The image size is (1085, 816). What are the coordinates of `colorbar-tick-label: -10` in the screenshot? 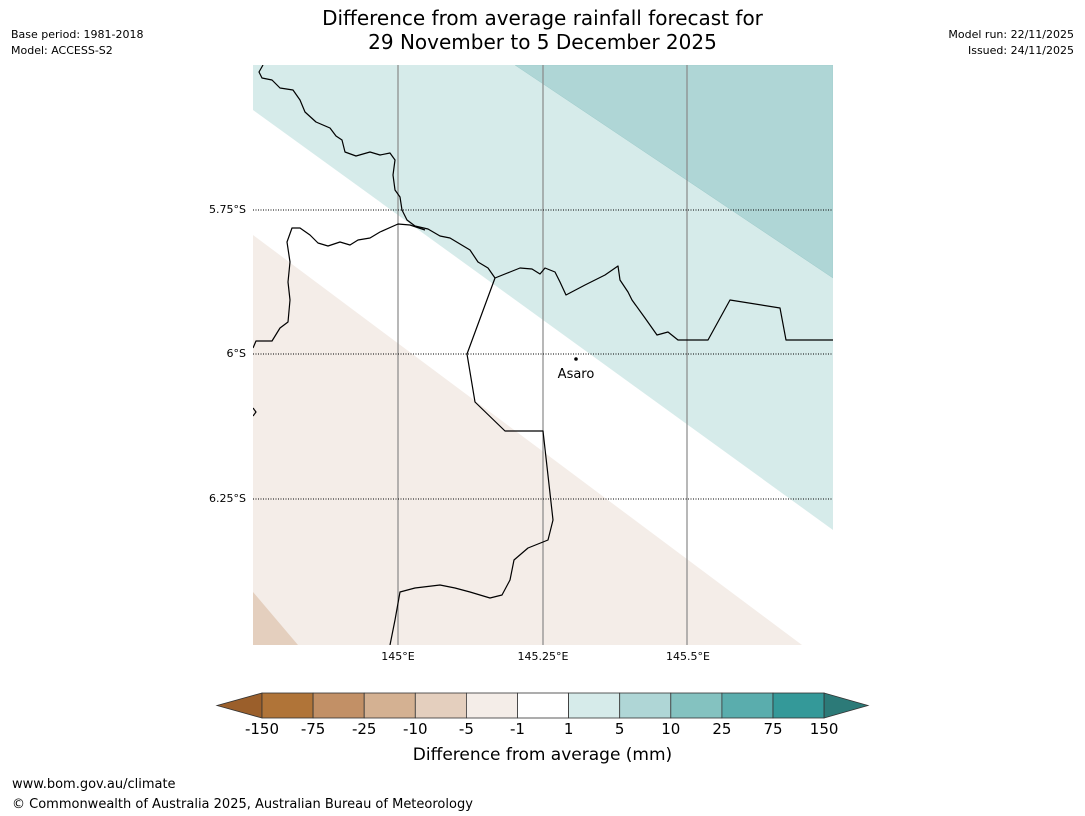 It's located at (415, 729).